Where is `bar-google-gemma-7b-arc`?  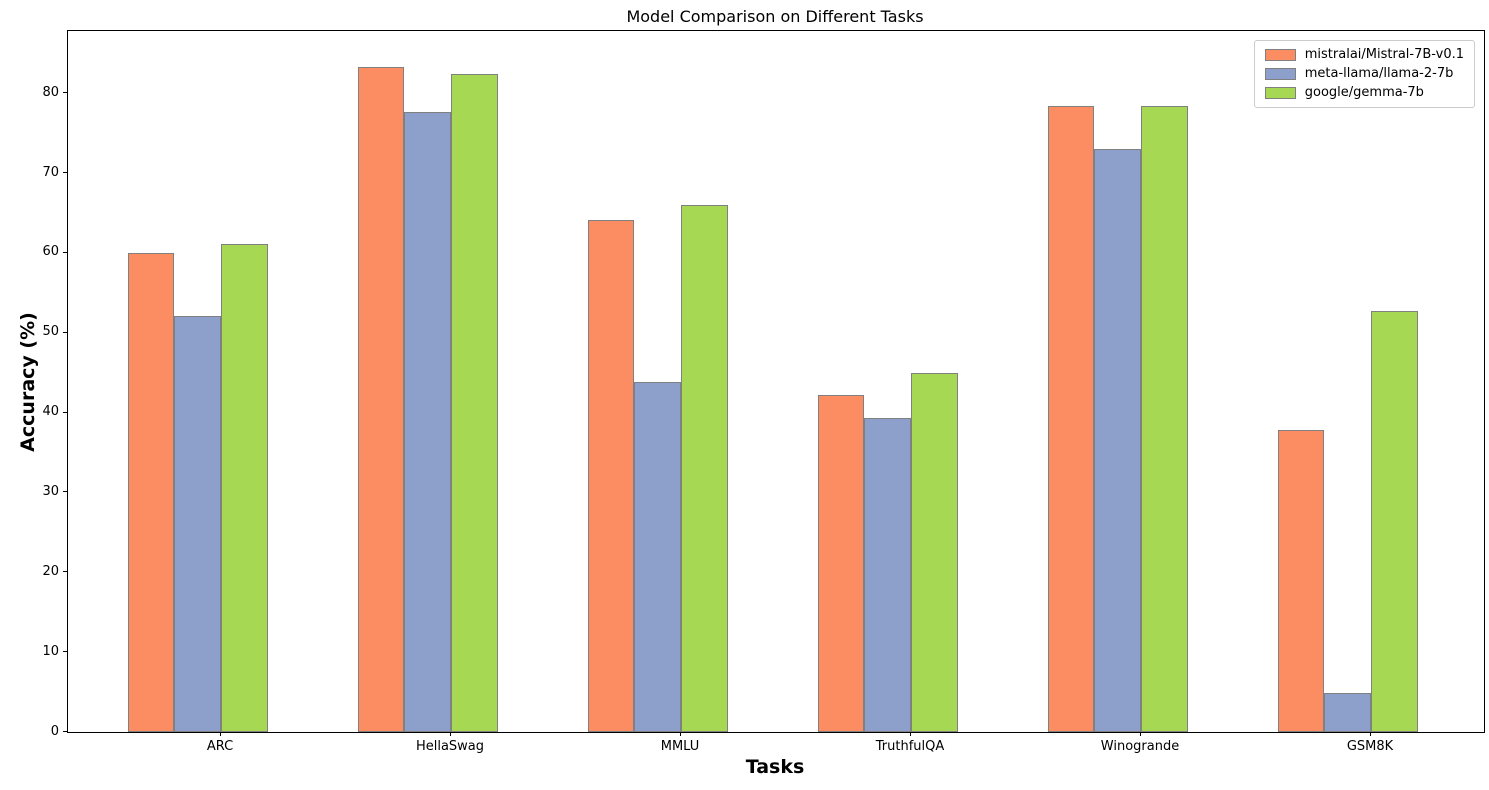
bar-google-gemma-7b-arc is located at coordinates (244, 488).